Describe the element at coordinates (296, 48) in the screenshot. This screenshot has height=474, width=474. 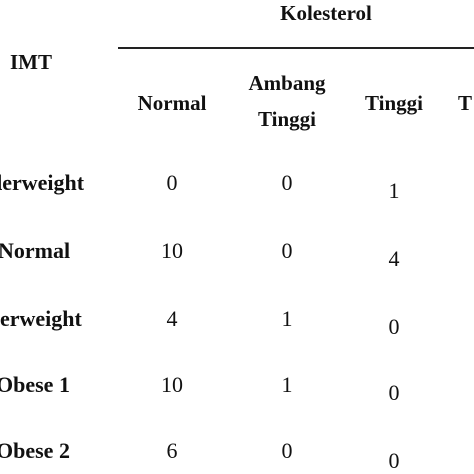
I see `header-rule` at that location.